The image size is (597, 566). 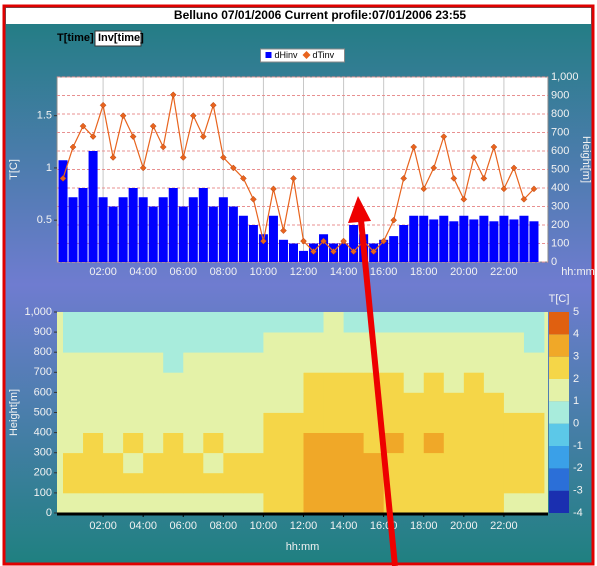 What do you see at coordinates (298, 16) in the screenshot?
I see `title-bar` at bounding box center [298, 16].